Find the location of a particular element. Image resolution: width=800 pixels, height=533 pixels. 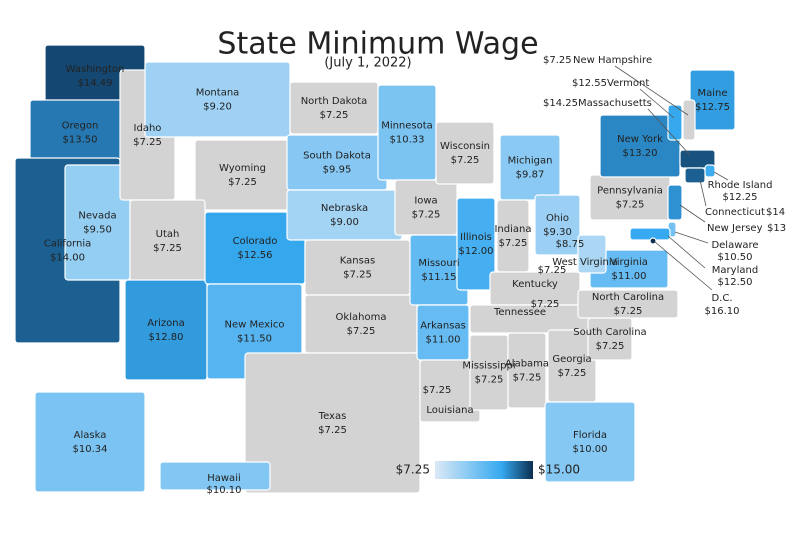

title: State Minimum Wage is located at coordinates (377, 44).